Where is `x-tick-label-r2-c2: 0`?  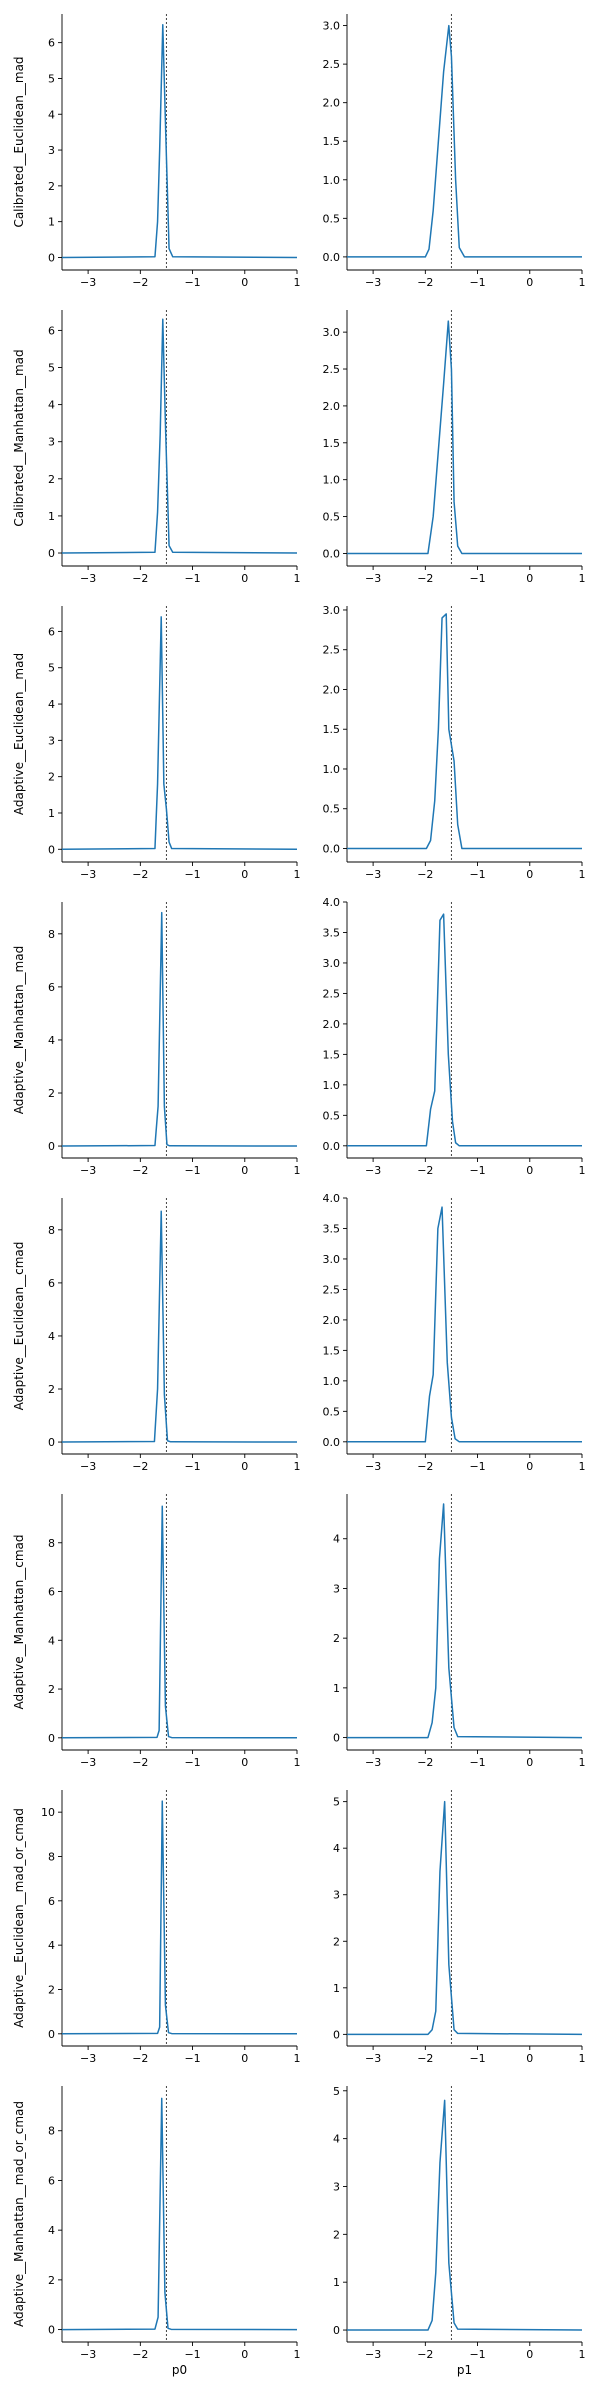 x-tick-label-r2-c2: 0 is located at coordinates (529, 578).